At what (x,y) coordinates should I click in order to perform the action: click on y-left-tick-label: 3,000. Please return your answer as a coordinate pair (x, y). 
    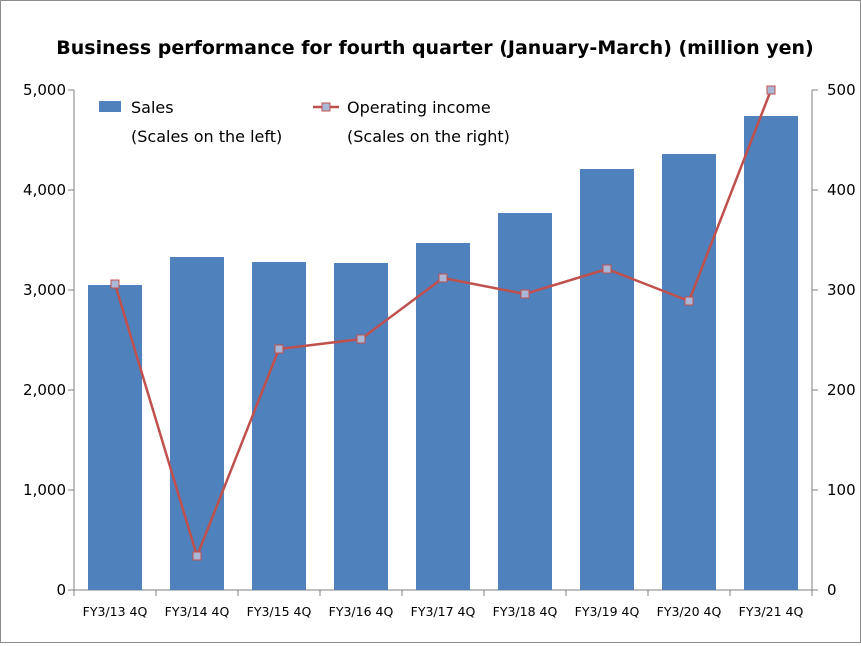
    Looking at the image, I should click on (44, 290).